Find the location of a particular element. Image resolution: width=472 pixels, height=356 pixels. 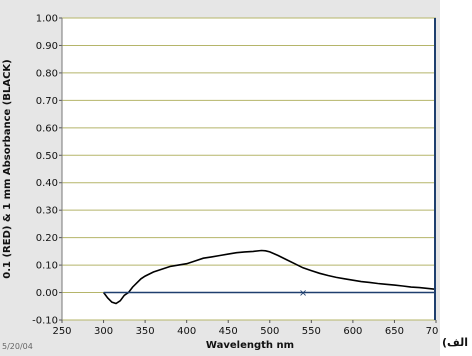

cursor-marker: × is located at coordinates (303, 293).